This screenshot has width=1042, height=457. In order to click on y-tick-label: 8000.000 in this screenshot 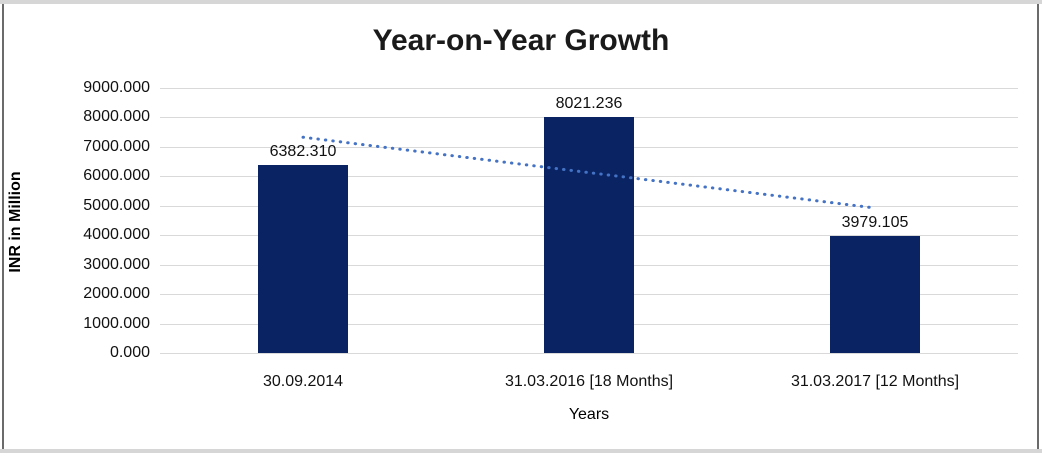, I will do `click(116, 117)`.